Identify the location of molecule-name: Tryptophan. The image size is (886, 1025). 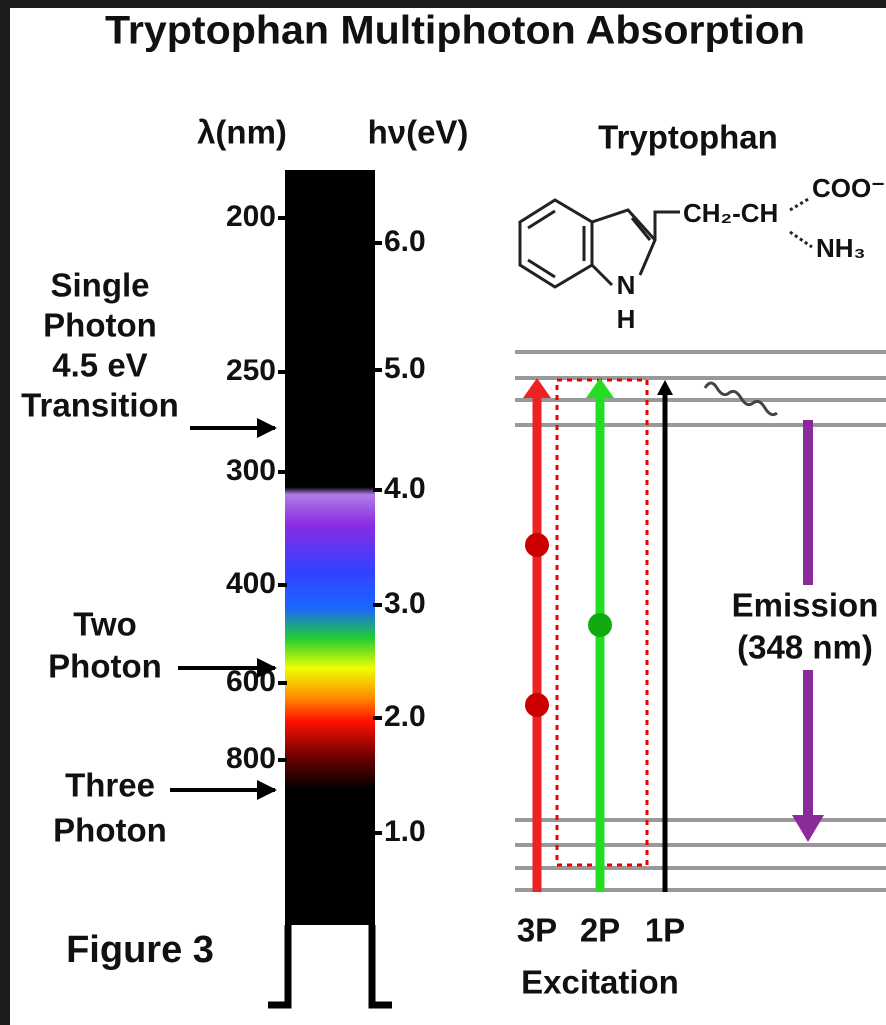
(688, 137).